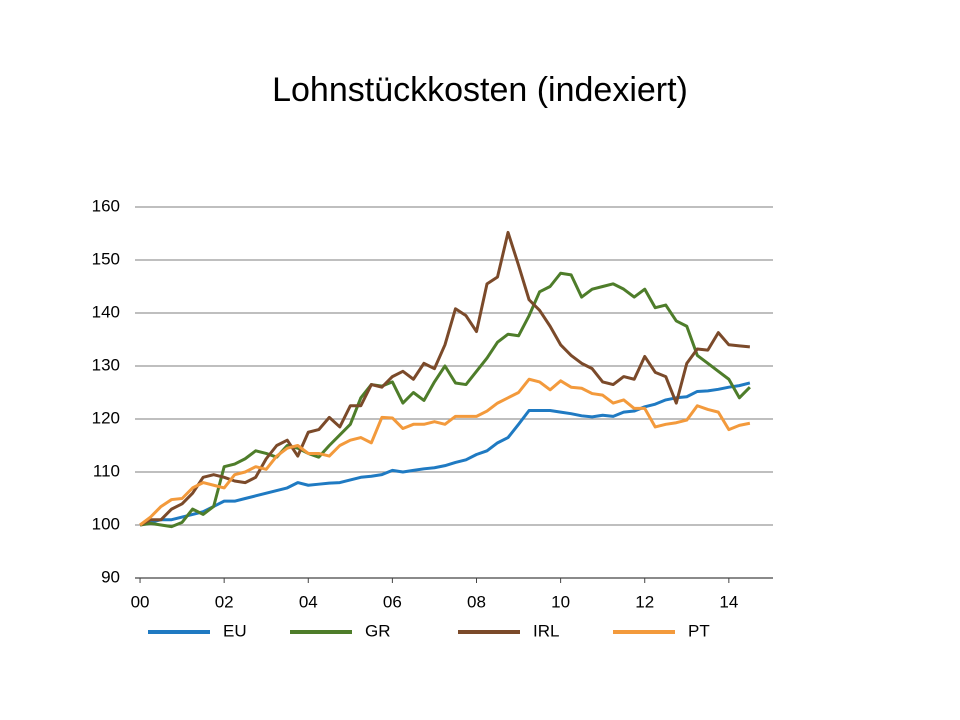 This screenshot has height=720, width=960. What do you see at coordinates (106, 311) in the screenshot?
I see `y-tick-label: 140` at bounding box center [106, 311].